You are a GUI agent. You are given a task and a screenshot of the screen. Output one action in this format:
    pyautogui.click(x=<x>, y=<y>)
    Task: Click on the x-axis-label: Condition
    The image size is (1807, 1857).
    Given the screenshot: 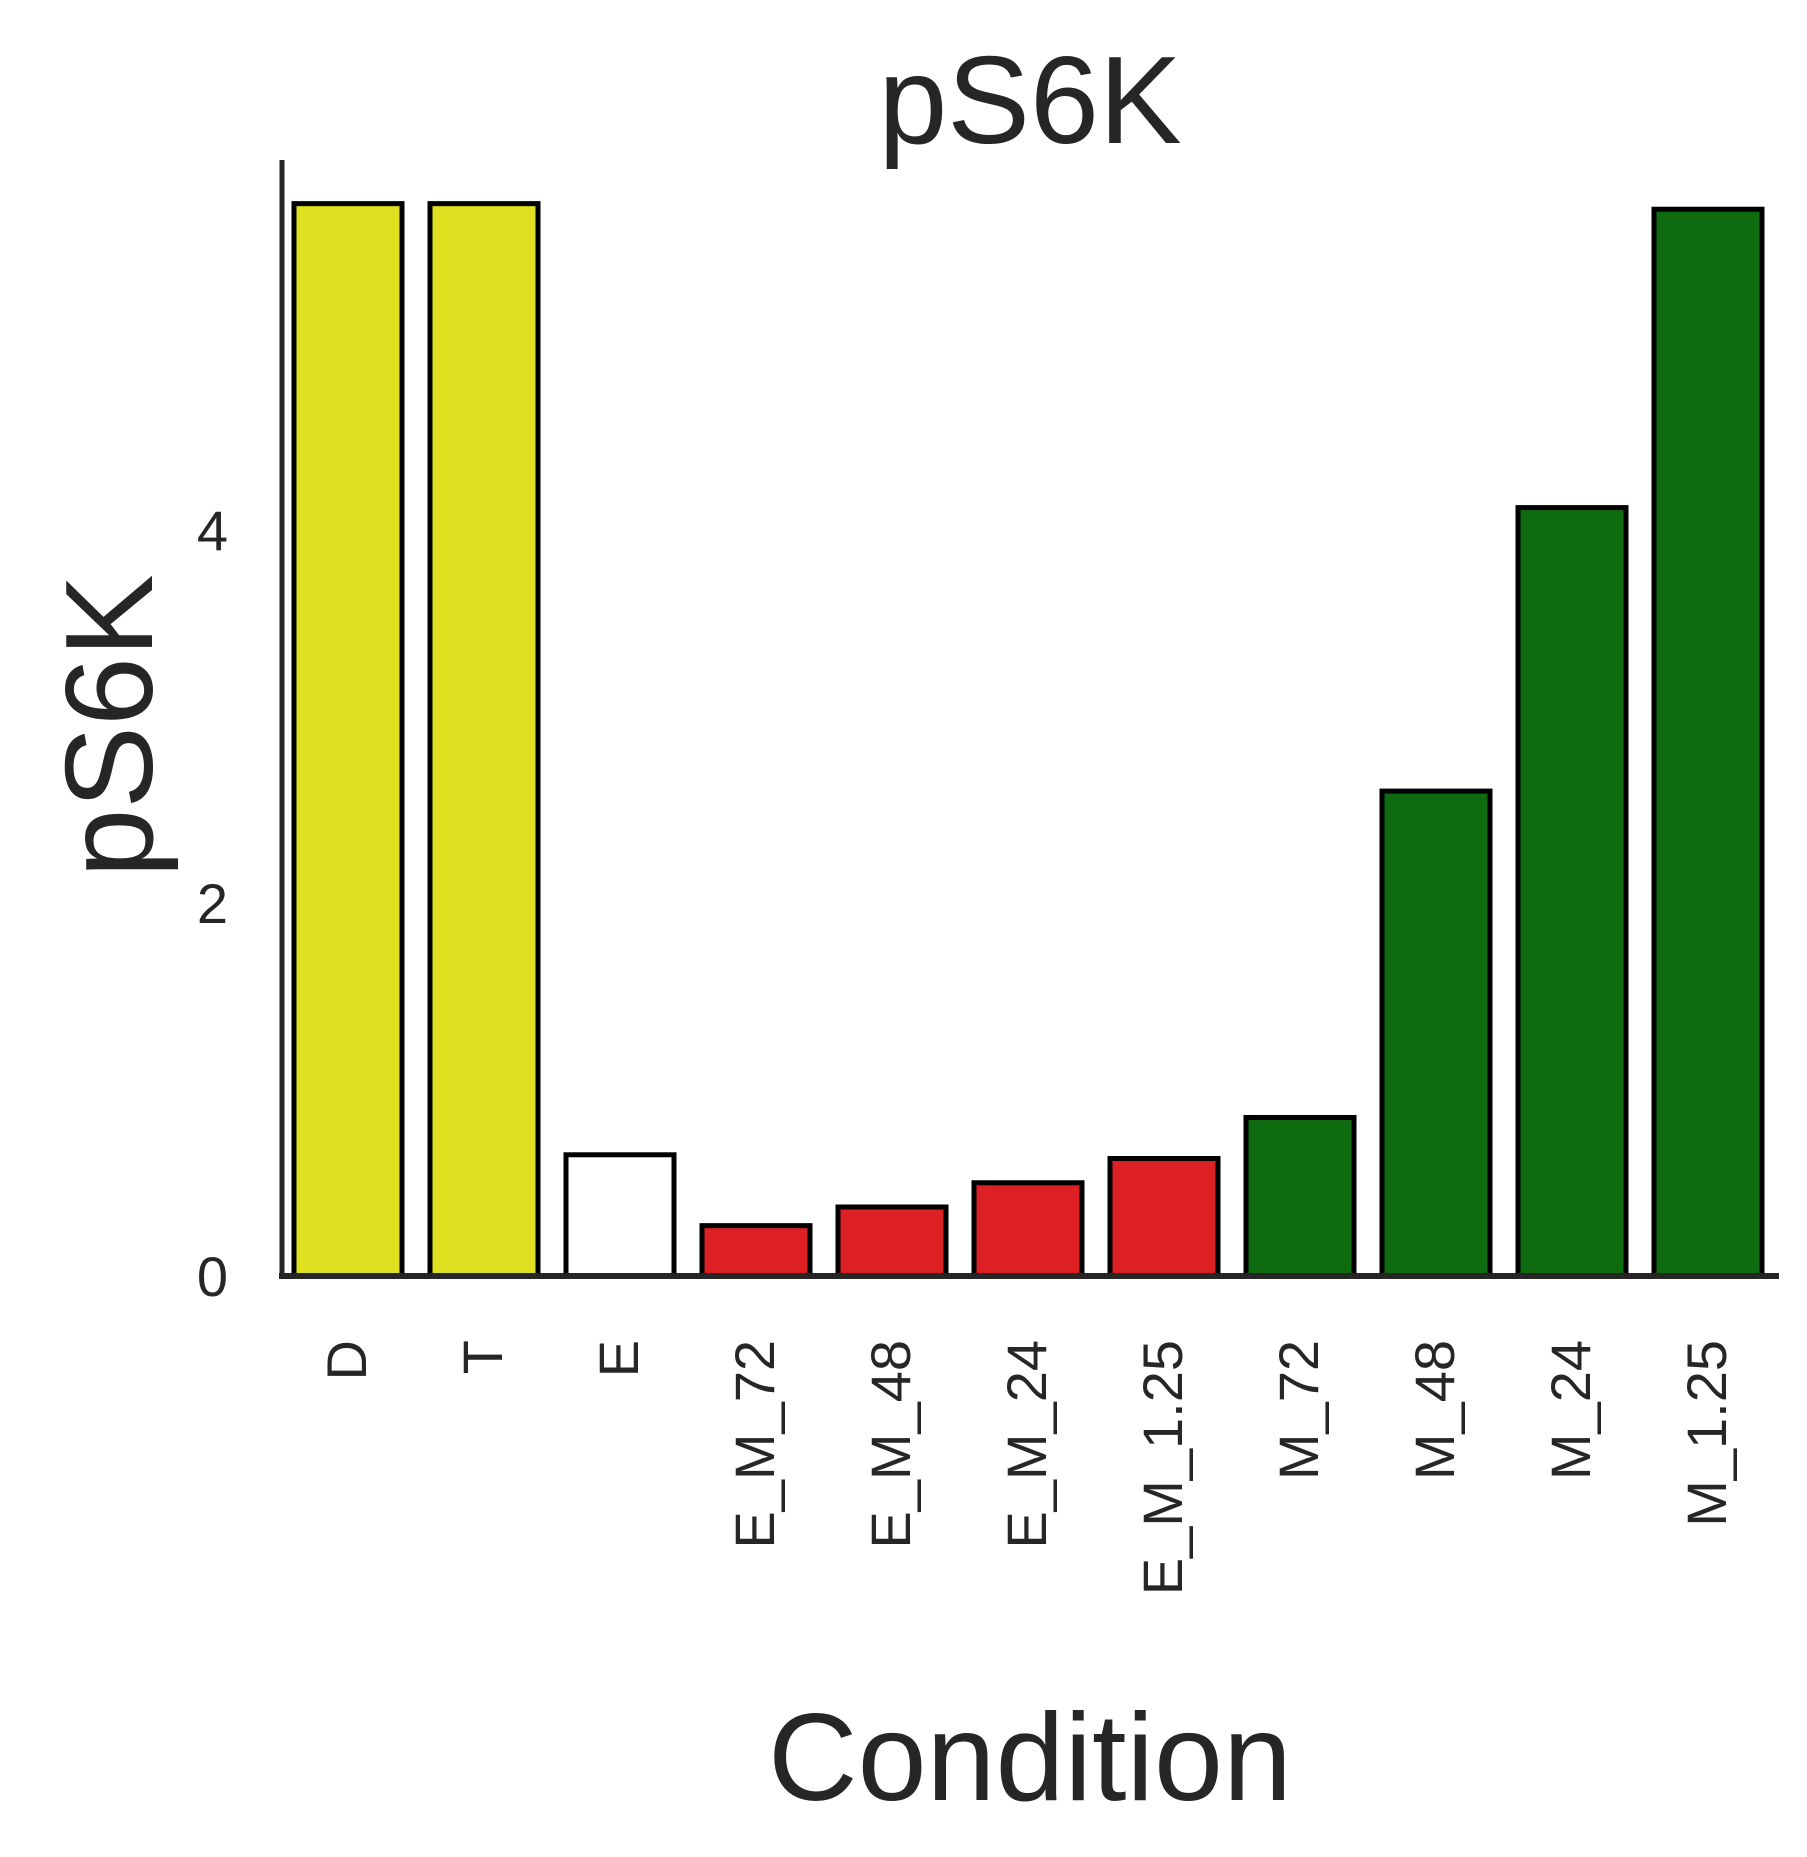 What is the action you would take?
    pyautogui.click(x=1030, y=1758)
    